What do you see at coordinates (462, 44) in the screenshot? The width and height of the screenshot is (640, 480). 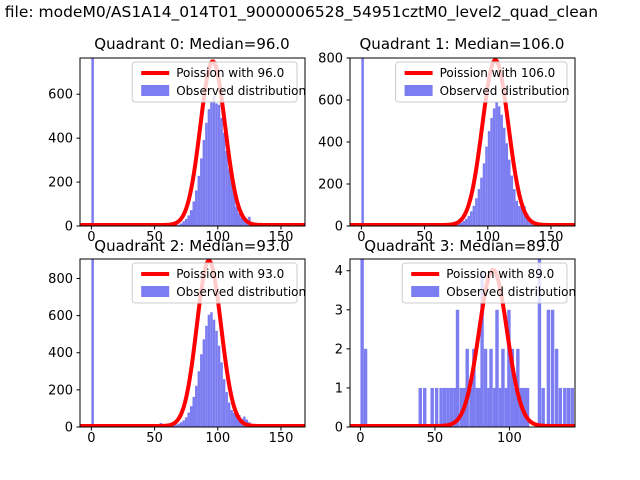 I see `quadrant-1-title: Quadrant 1: Median=106.0` at bounding box center [462, 44].